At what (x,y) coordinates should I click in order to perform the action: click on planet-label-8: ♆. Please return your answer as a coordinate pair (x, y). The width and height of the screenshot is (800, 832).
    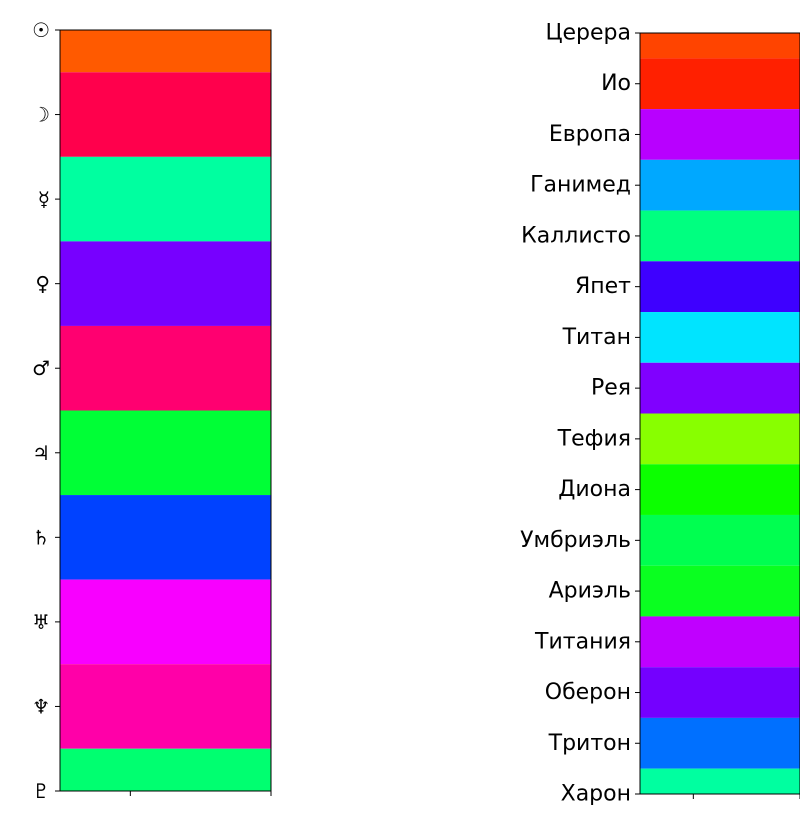
    Looking at the image, I should click on (41, 706).